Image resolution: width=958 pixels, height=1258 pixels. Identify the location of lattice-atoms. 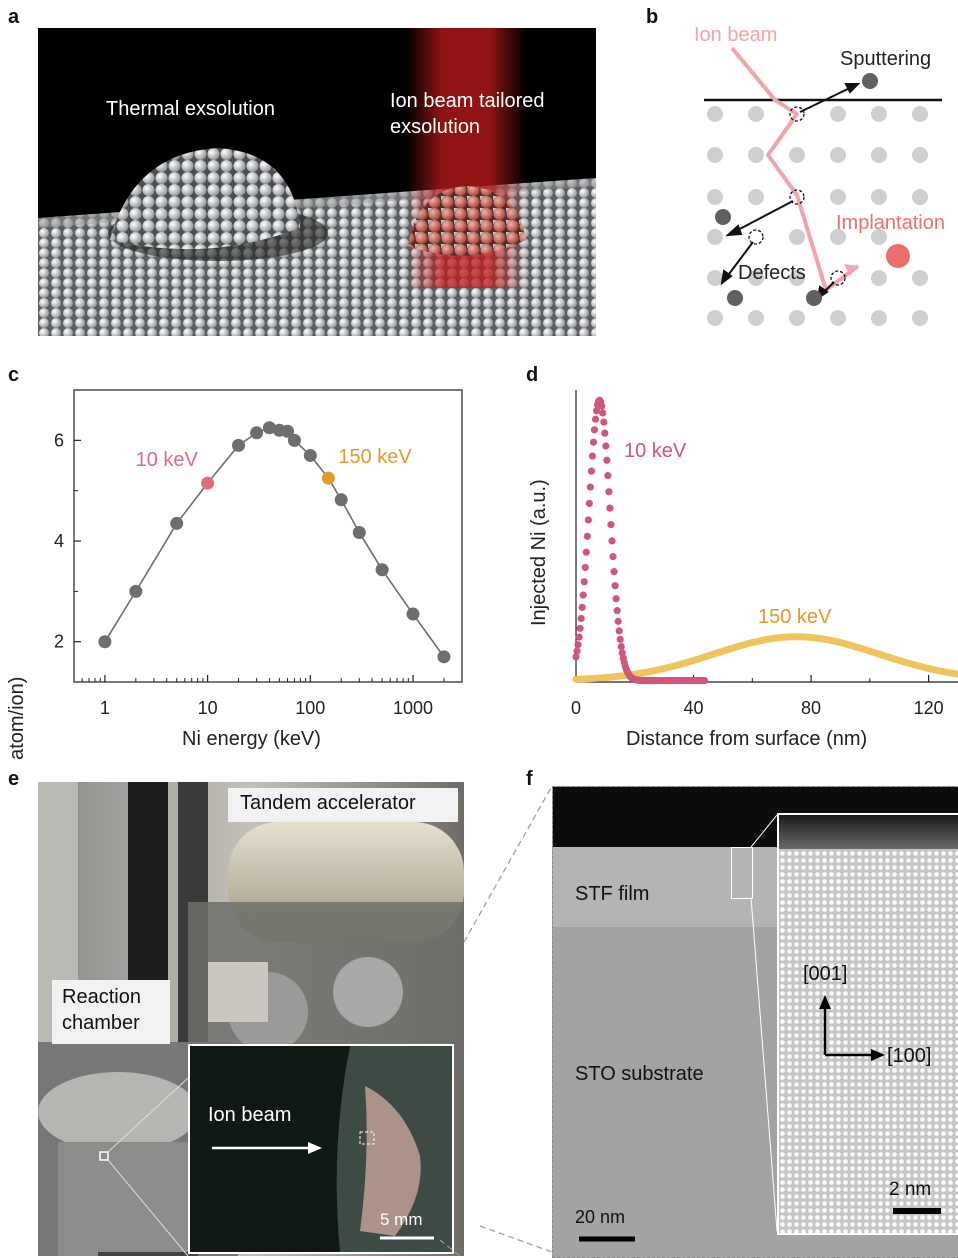
(817, 216).